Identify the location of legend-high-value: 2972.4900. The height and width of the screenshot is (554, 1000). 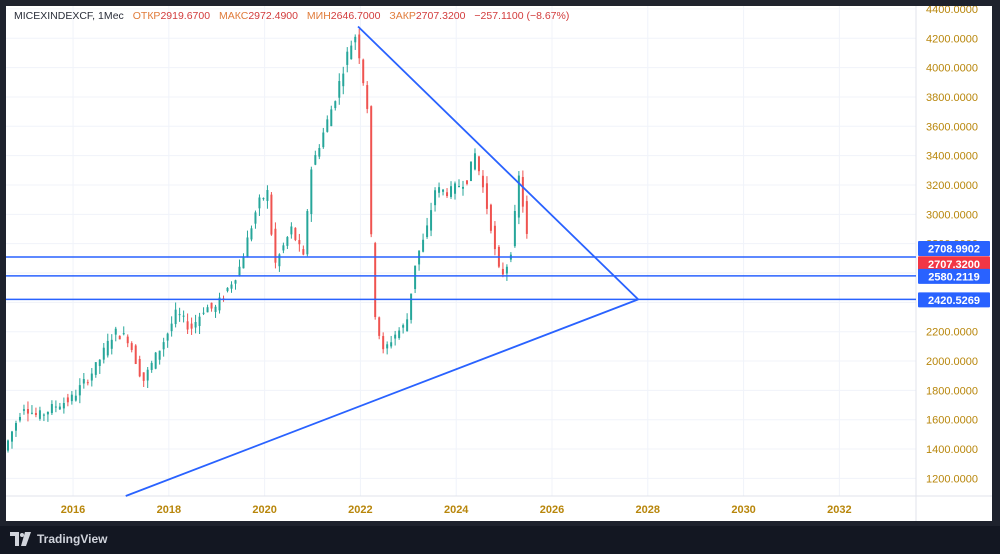
(273, 16).